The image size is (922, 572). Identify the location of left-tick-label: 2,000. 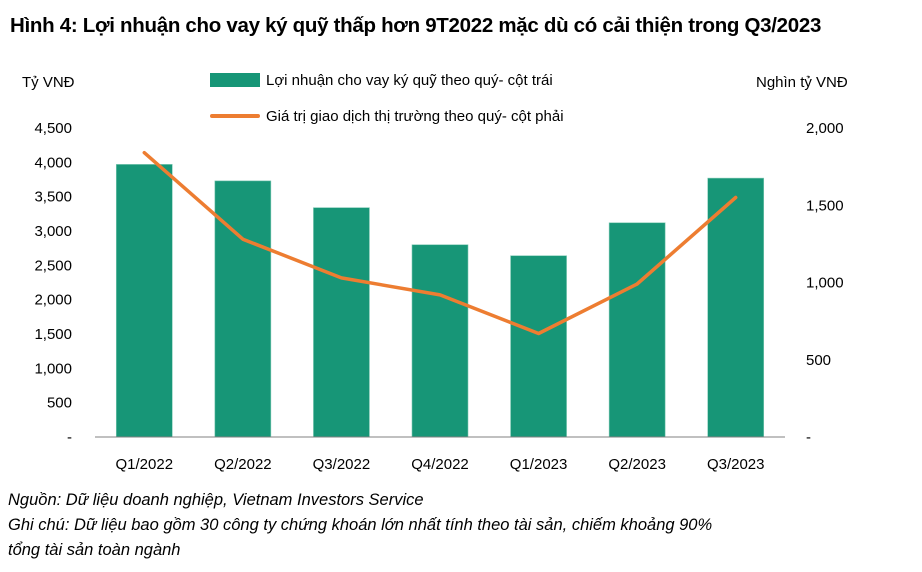
(53, 300).